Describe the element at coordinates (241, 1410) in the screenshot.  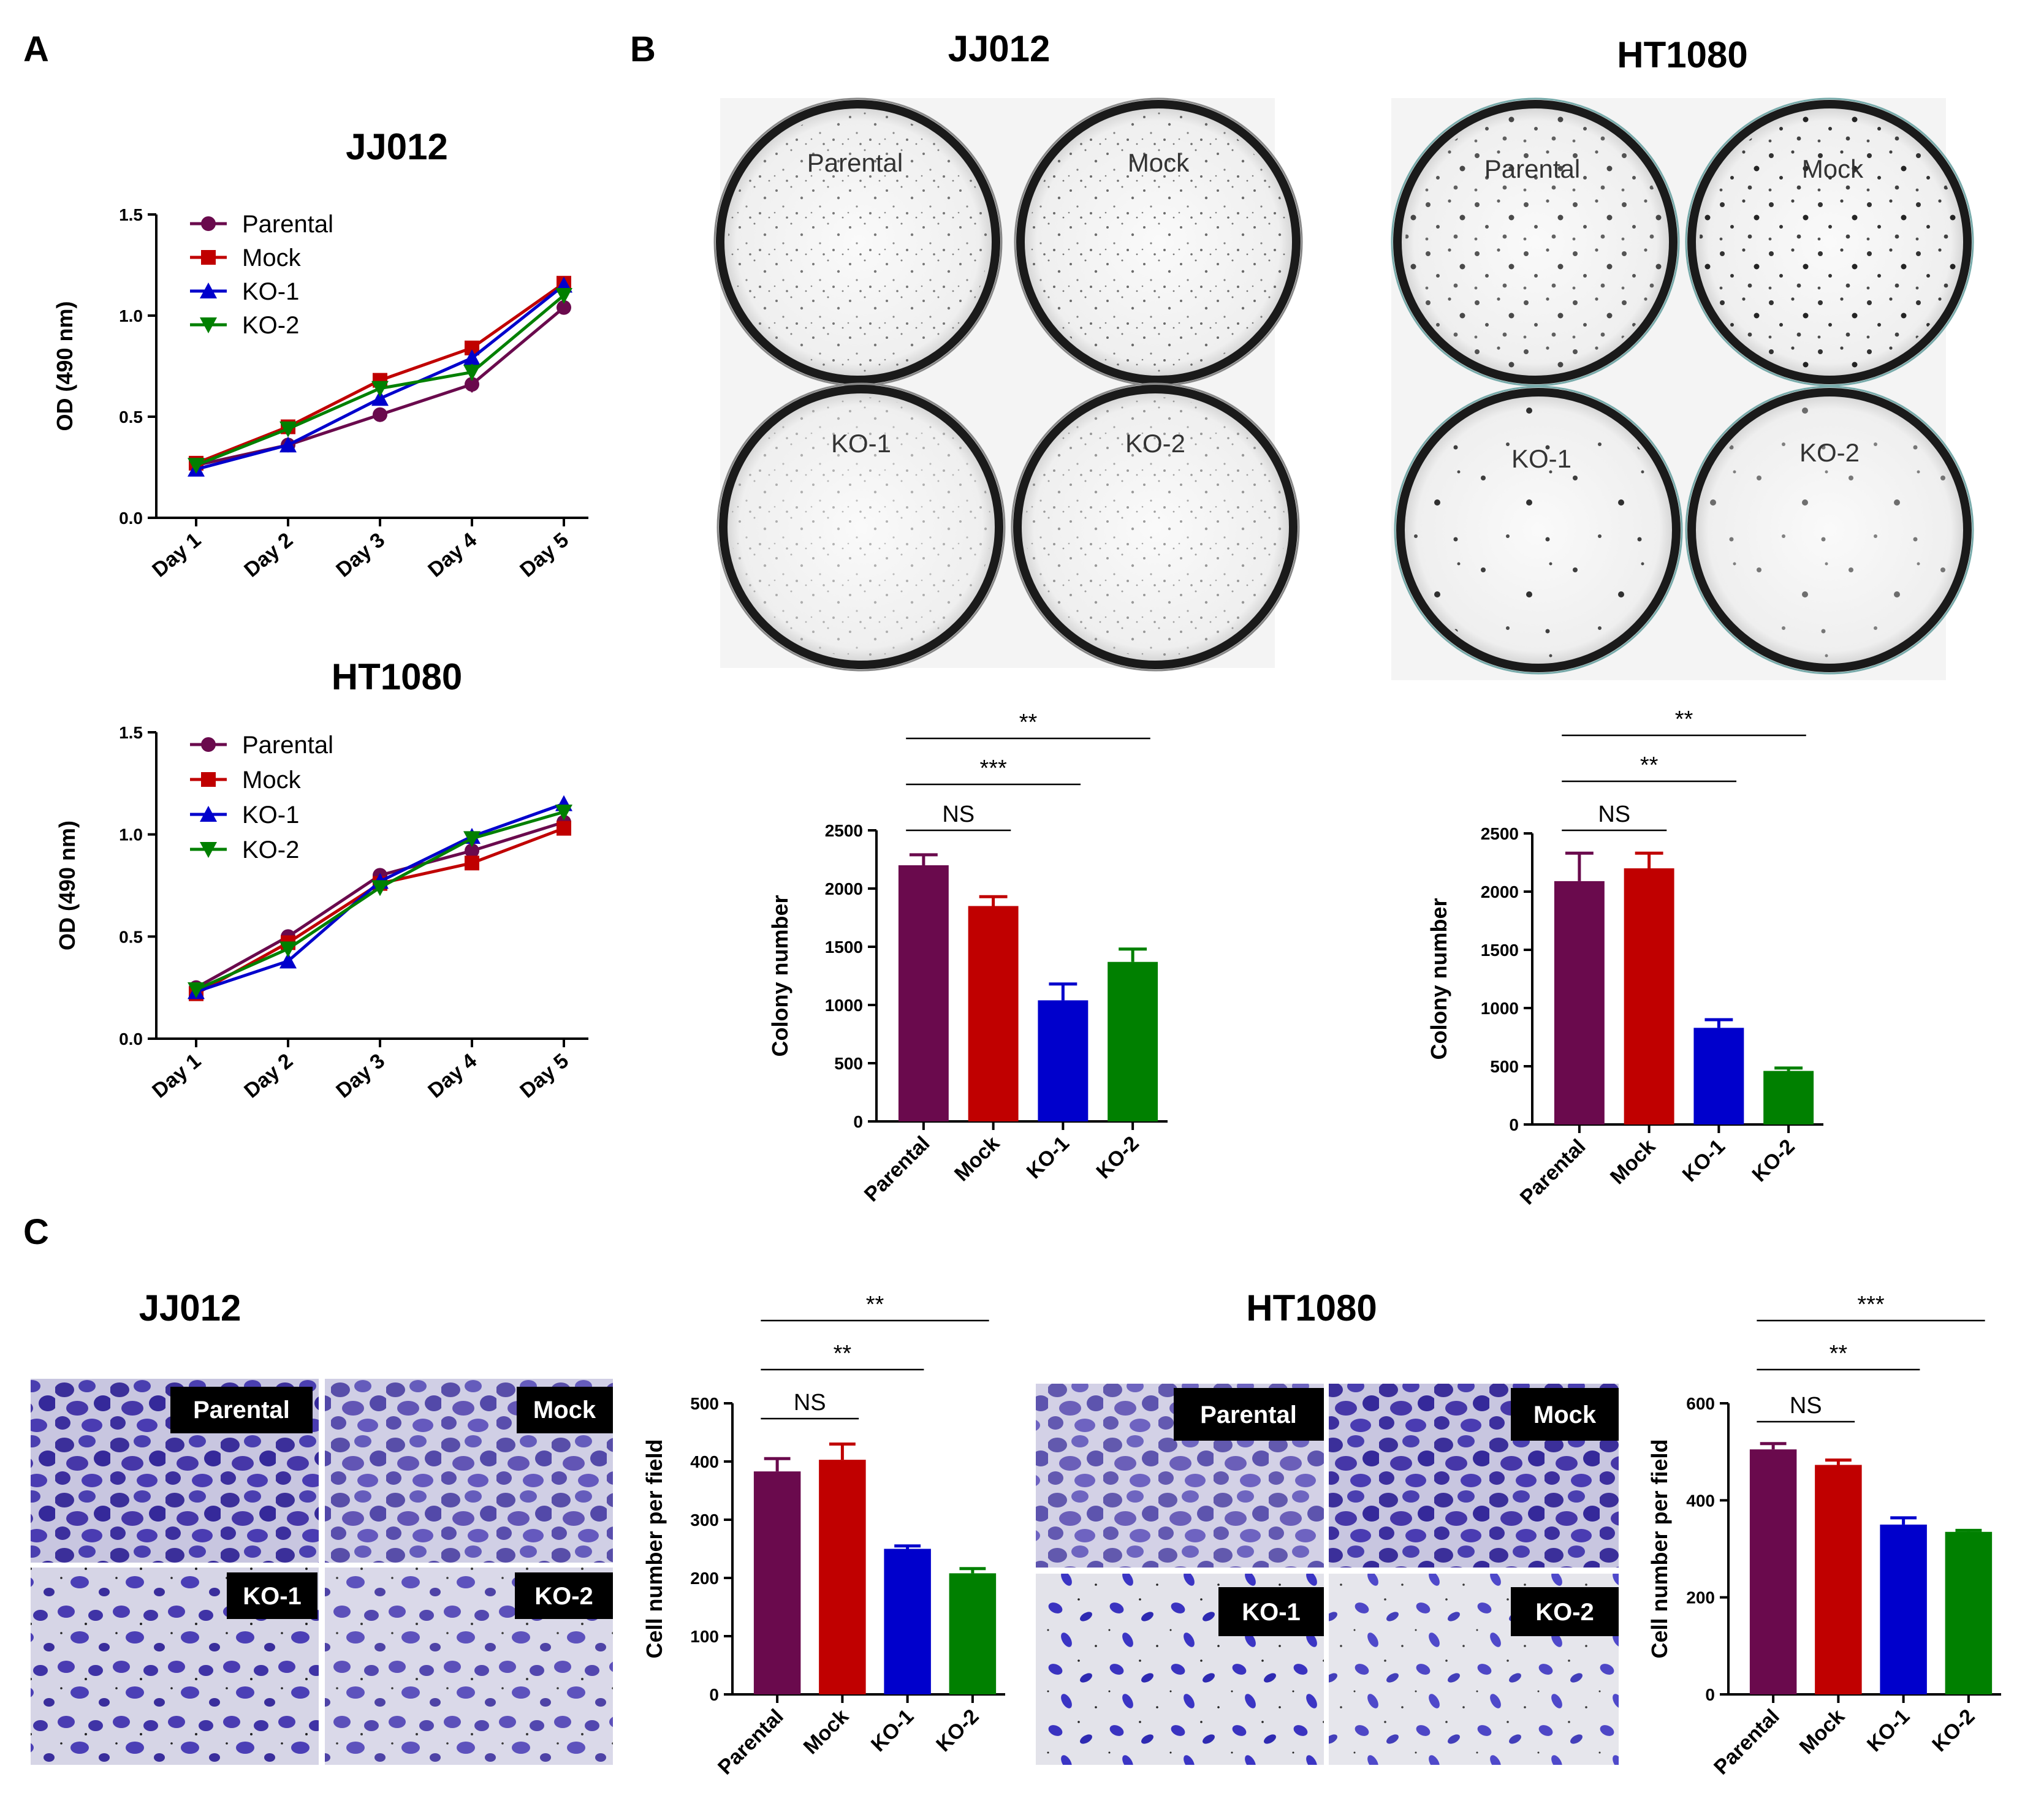
I see `micrograph-jj012-parental-label: Parental` at that location.